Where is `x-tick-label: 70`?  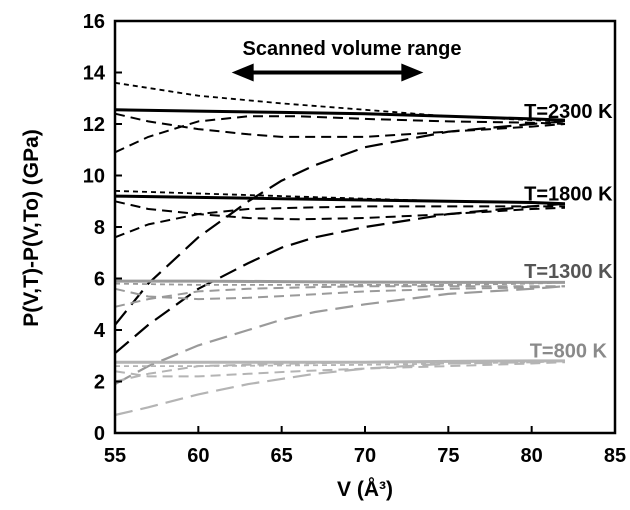 x-tick-label: 70 is located at coordinates (365, 456).